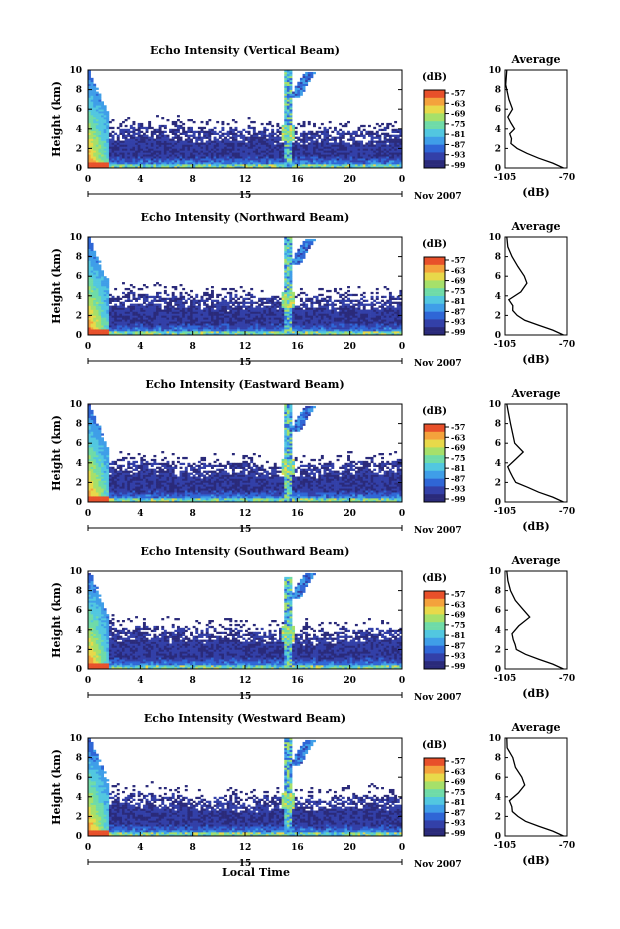 This screenshot has height=929, width=620. I want to click on heatmap-title: Echo Intensity (Eastward Beam), so click(244, 384).